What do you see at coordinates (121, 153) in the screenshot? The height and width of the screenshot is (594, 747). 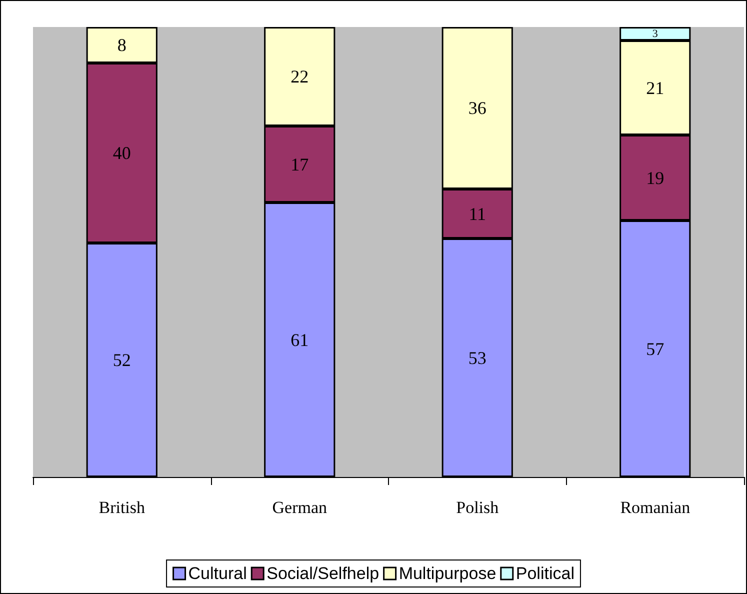 I see `data-label: 40` at bounding box center [121, 153].